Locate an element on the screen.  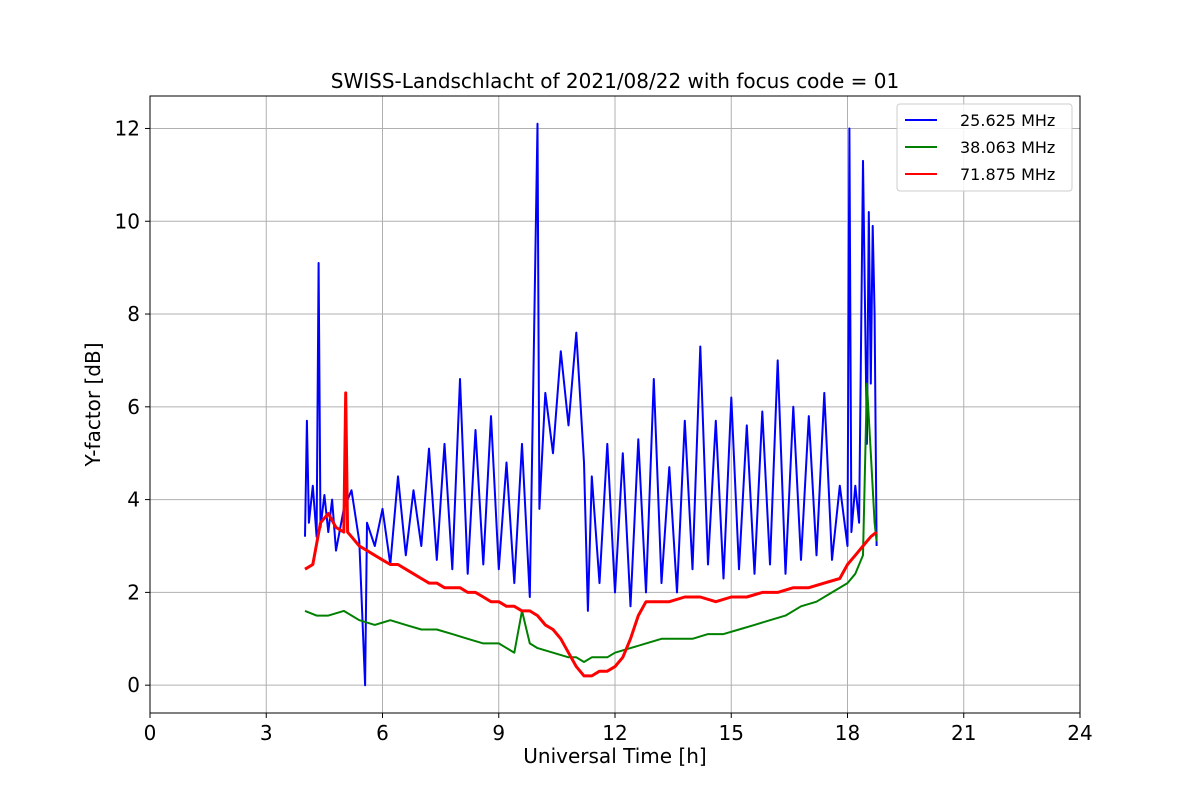
legend-box is located at coordinates (984, 147).